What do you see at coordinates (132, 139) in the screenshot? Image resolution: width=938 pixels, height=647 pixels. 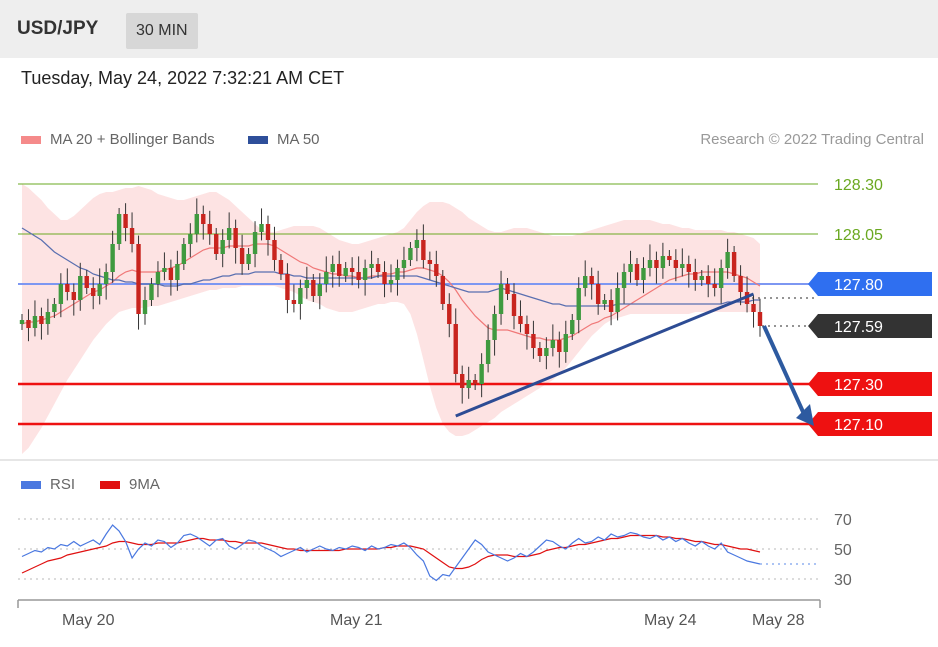 I see `legend-ma20-label: MA 20 + Bollinger Bands` at bounding box center [132, 139].